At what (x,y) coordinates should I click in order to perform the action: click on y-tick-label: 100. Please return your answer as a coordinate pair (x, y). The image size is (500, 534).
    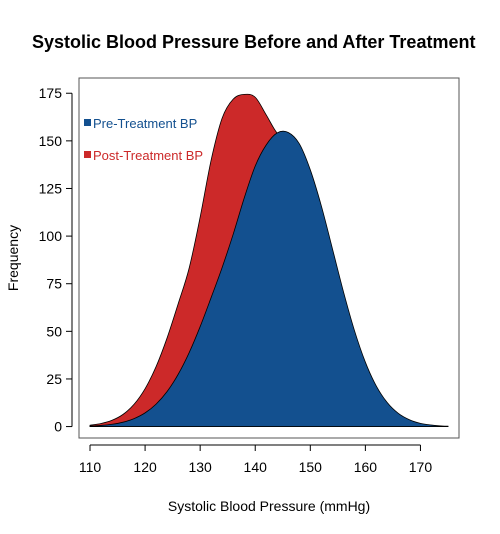
    Looking at the image, I should click on (51, 236).